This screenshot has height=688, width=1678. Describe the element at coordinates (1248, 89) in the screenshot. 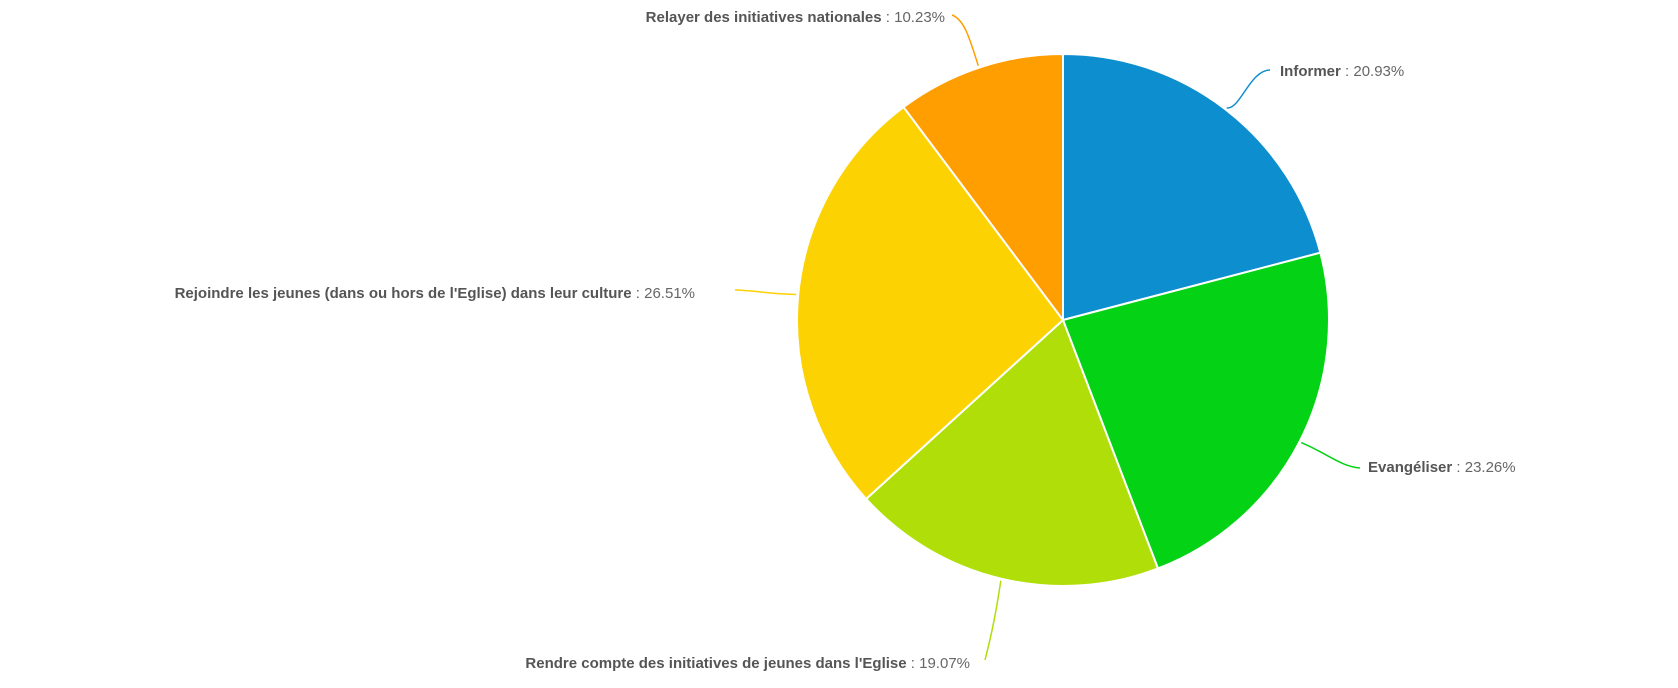

I see `connector-informer` at that location.